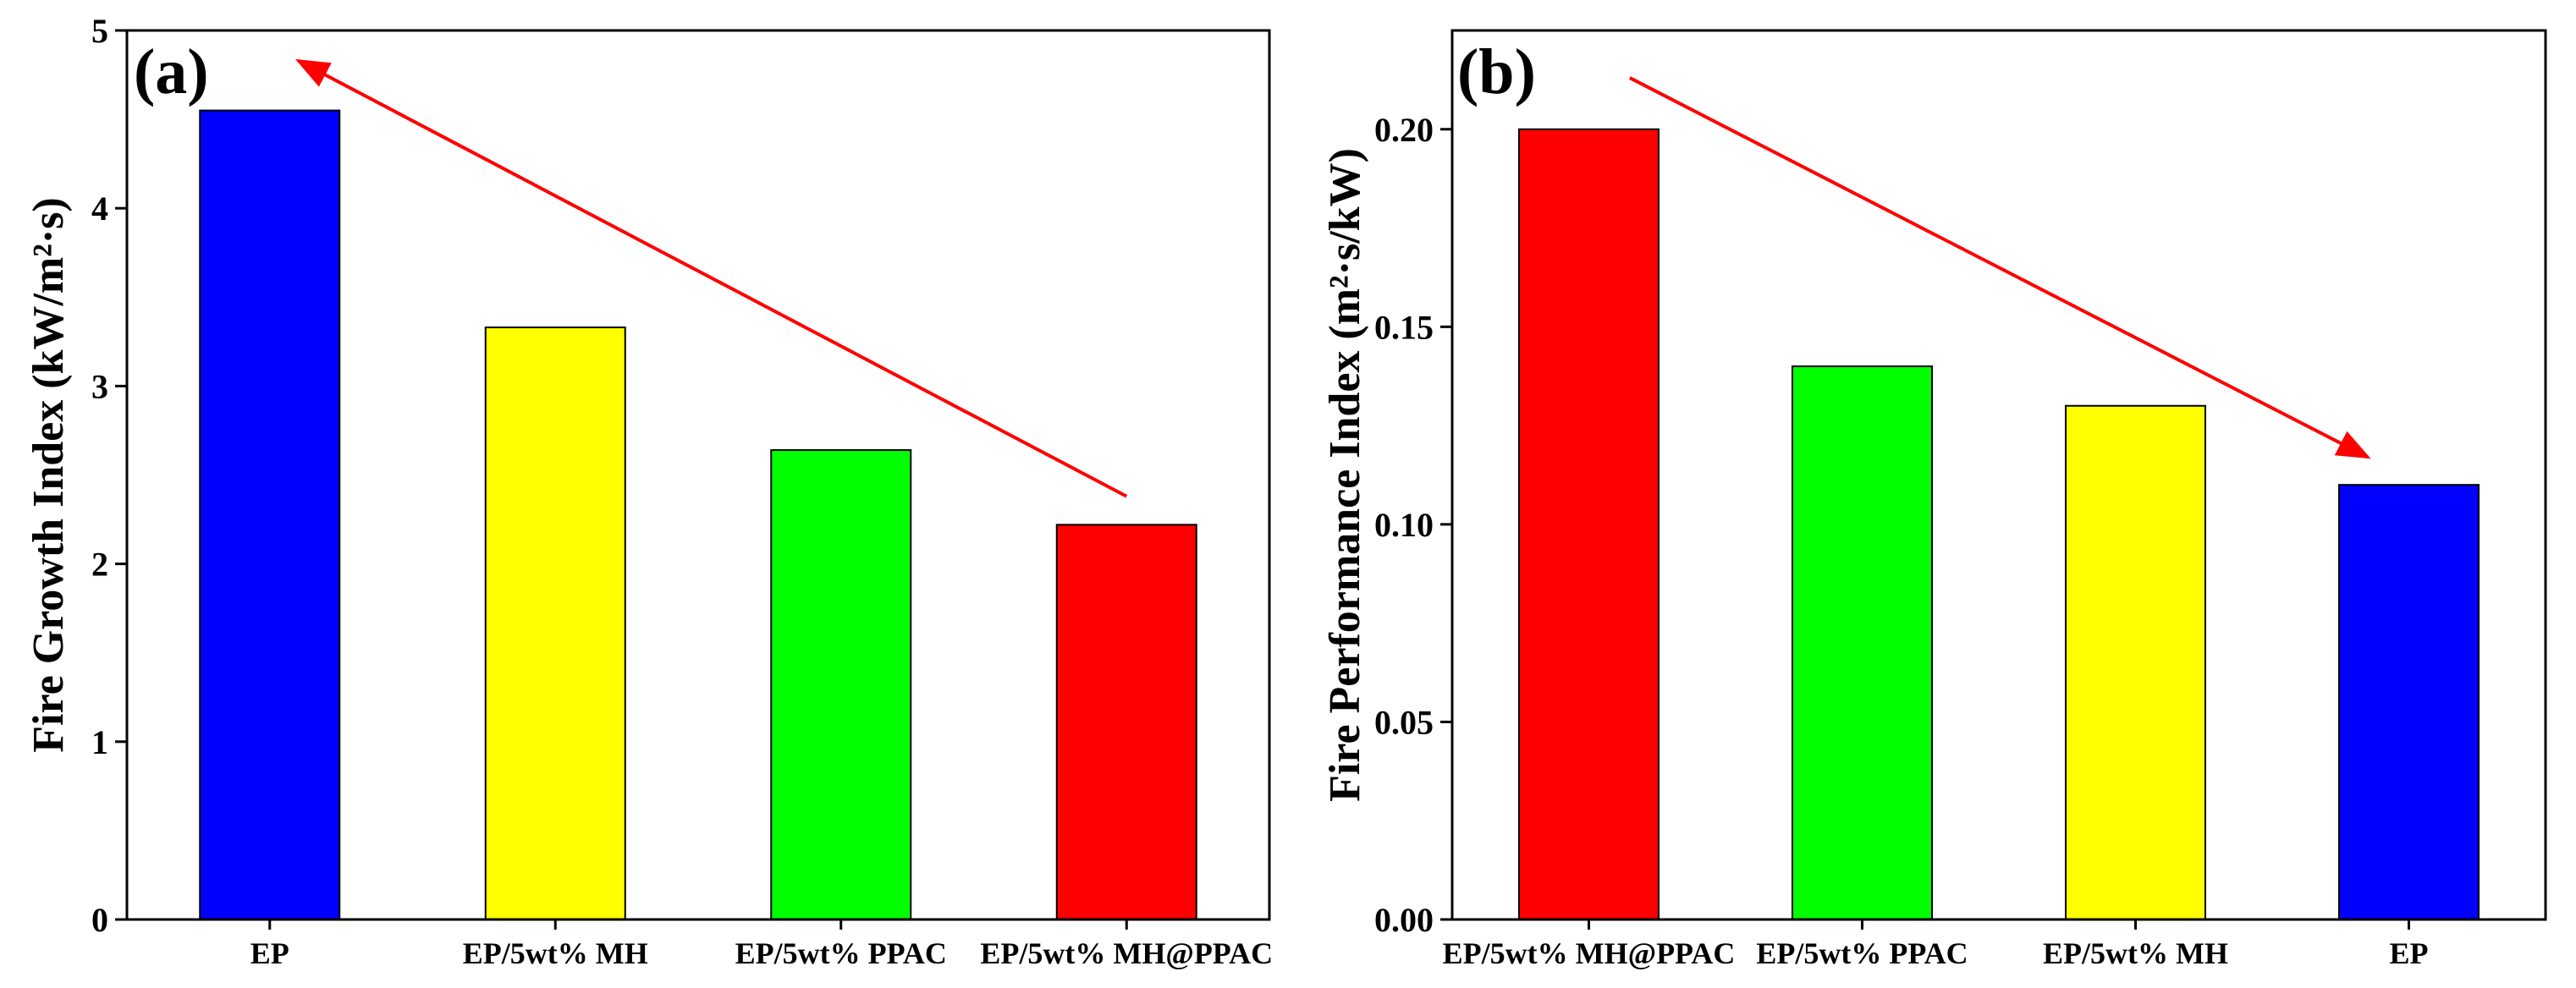  I want to click on trend-arrow-b, so click(2000, 267).